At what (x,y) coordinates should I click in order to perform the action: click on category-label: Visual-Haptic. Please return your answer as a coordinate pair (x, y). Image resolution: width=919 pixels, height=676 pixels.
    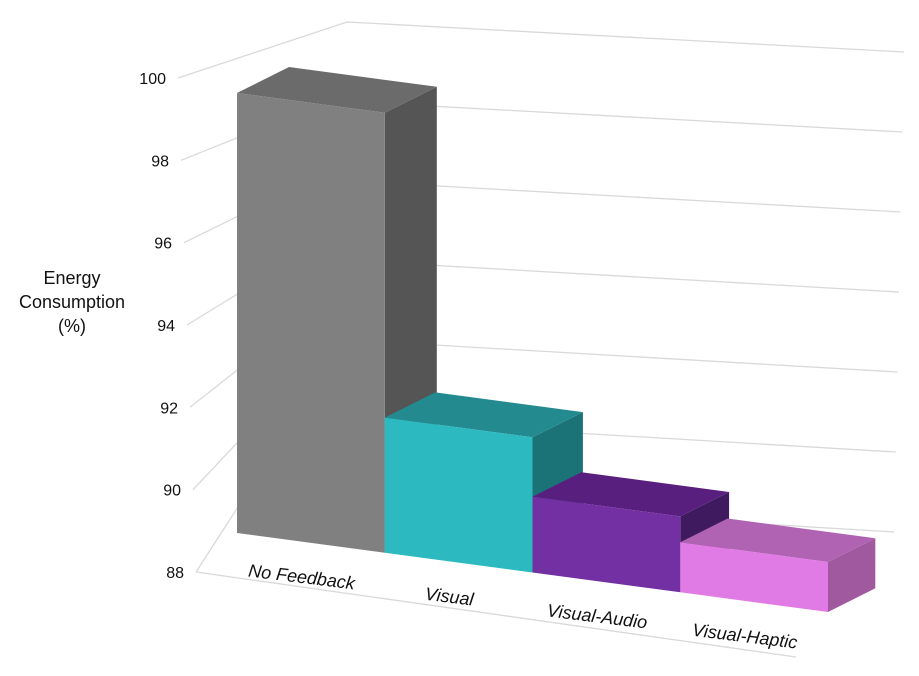
    Looking at the image, I should click on (744, 636).